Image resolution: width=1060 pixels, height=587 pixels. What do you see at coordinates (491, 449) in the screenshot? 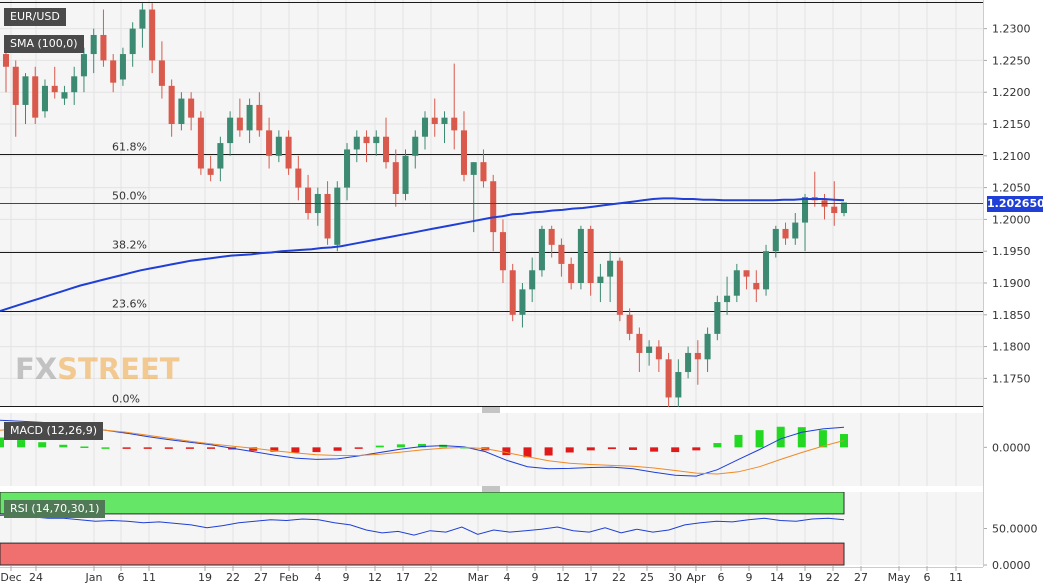
I see `panel-dividers` at bounding box center [491, 449].